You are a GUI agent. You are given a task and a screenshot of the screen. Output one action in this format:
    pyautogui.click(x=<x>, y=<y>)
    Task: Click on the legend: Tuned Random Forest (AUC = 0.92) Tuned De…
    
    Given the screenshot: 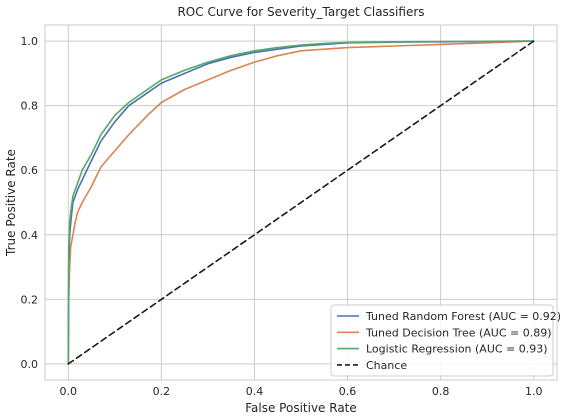 What is the action you would take?
    pyautogui.click(x=445, y=340)
    